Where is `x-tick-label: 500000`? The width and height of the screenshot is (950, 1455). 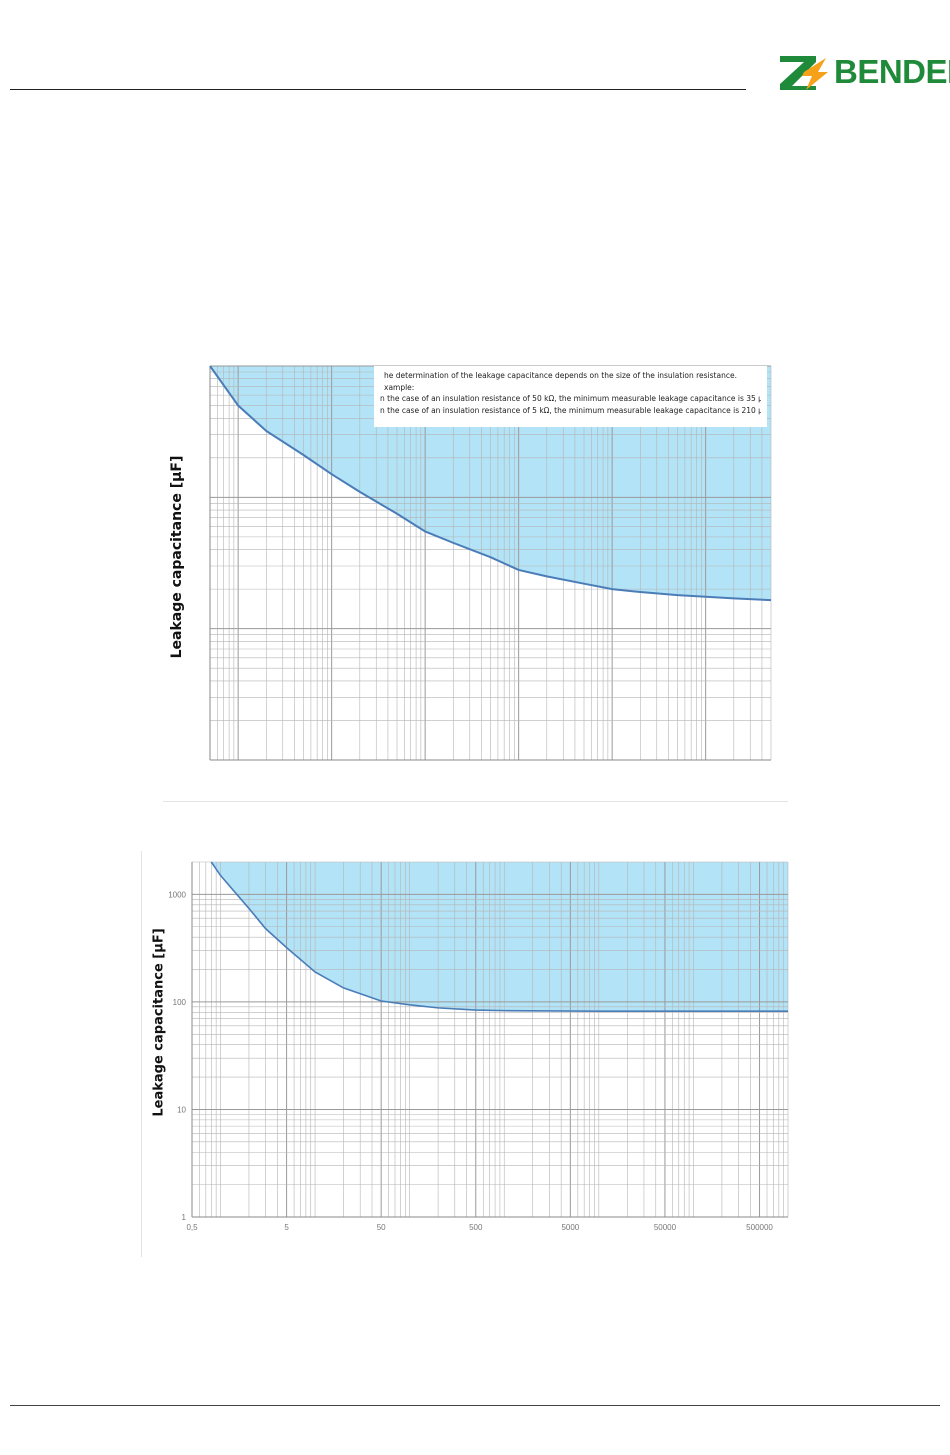
x-tick-label: 500000 is located at coordinates (759, 1227).